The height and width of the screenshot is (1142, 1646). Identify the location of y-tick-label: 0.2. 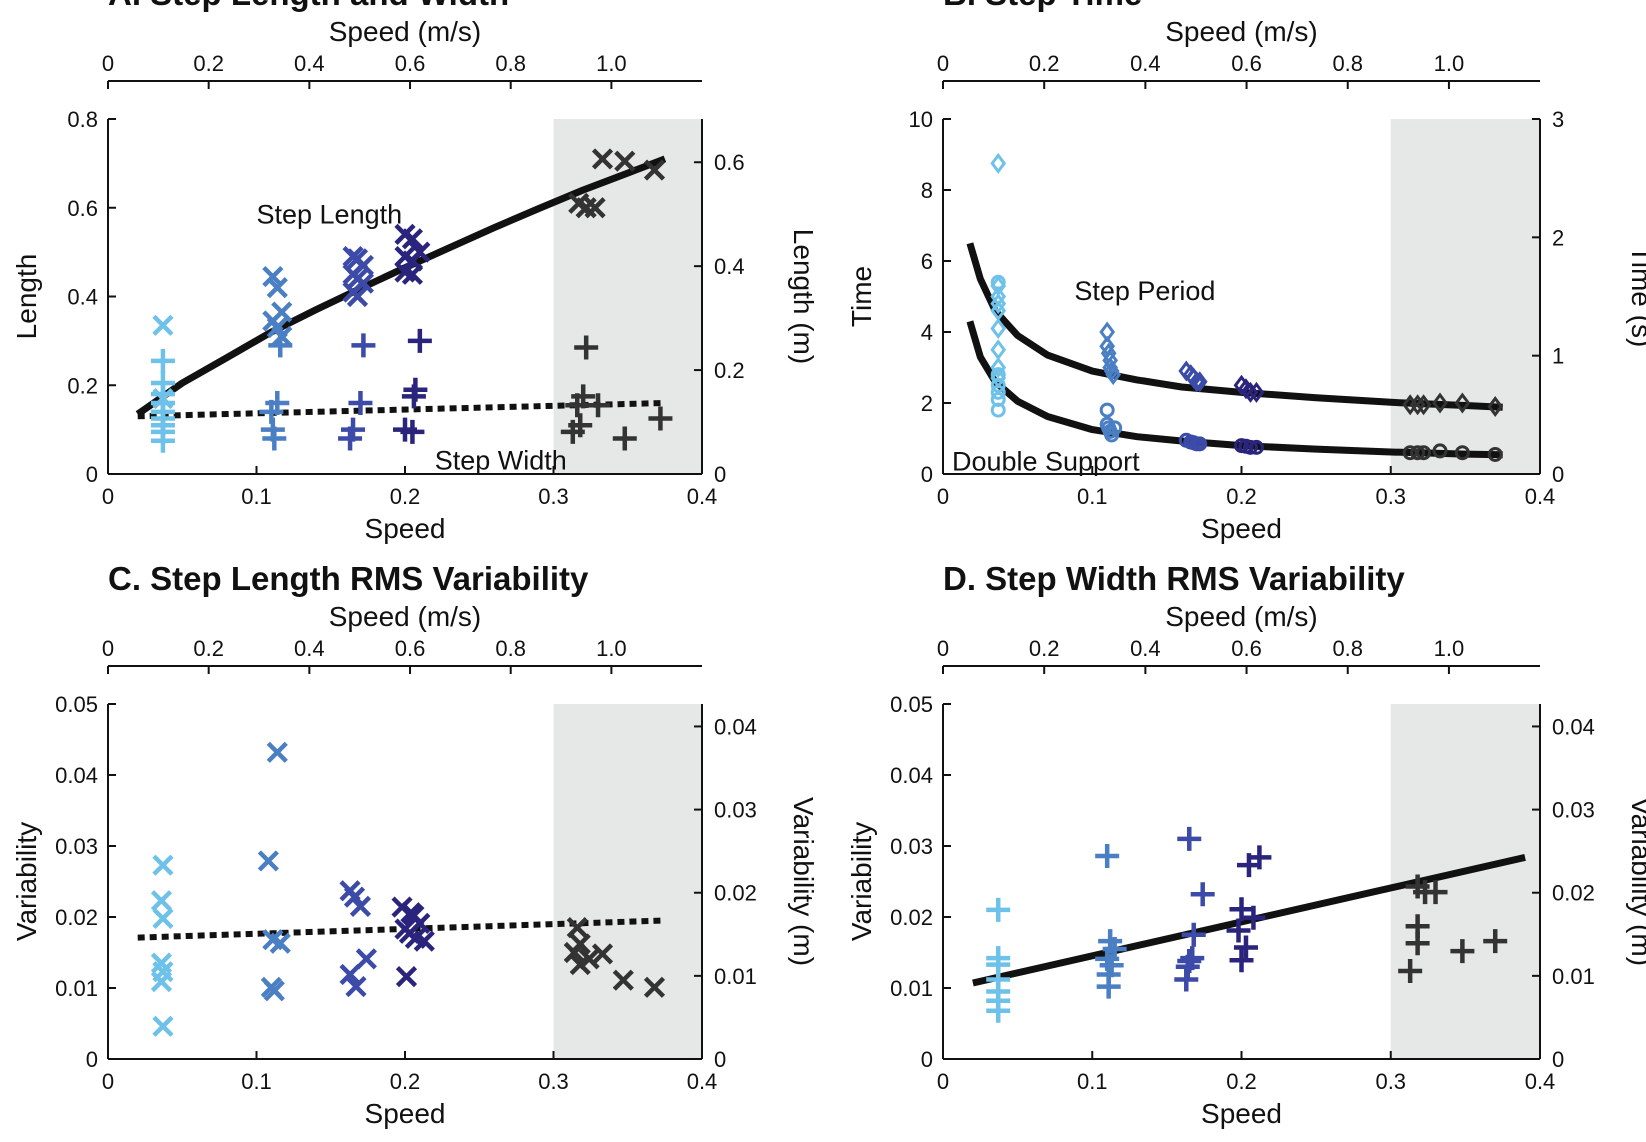
(82, 385).